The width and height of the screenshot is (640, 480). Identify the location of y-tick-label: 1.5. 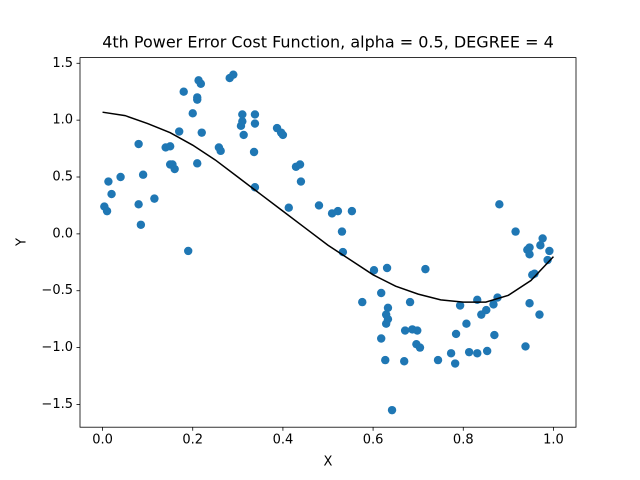
(62, 63).